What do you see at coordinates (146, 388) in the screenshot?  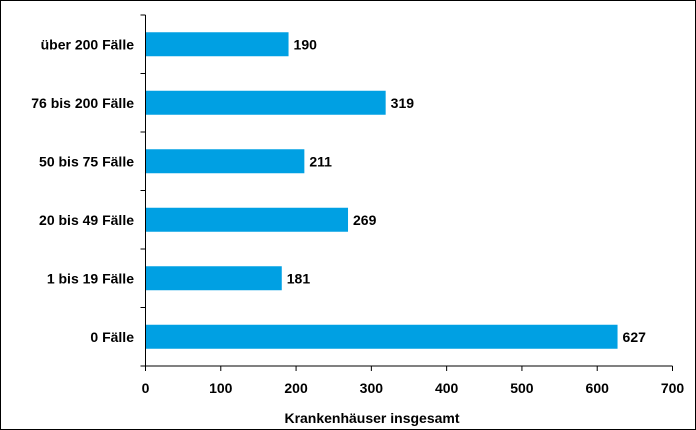 I see `x-tick-label: 0` at bounding box center [146, 388].